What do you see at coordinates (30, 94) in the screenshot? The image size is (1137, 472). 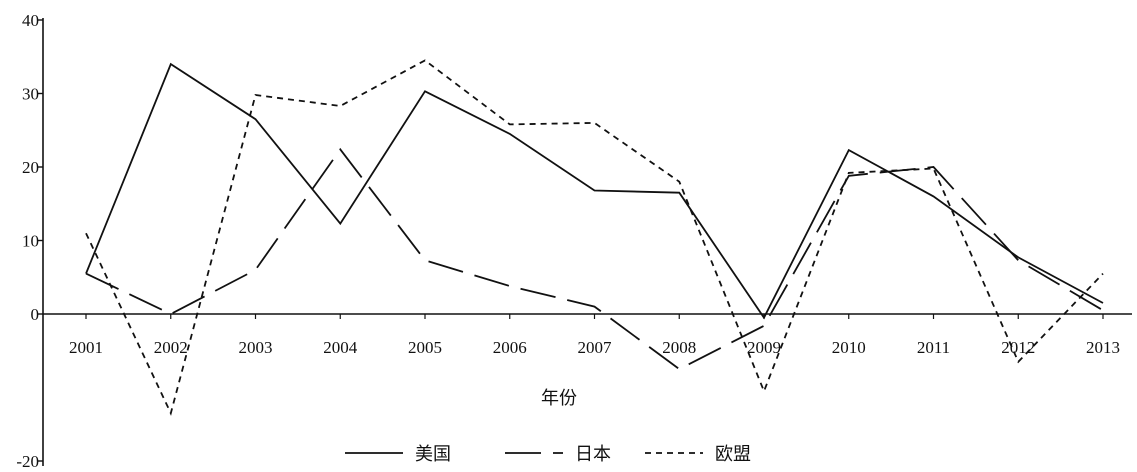 I see `y-tick-label: 30` at bounding box center [30, 94].